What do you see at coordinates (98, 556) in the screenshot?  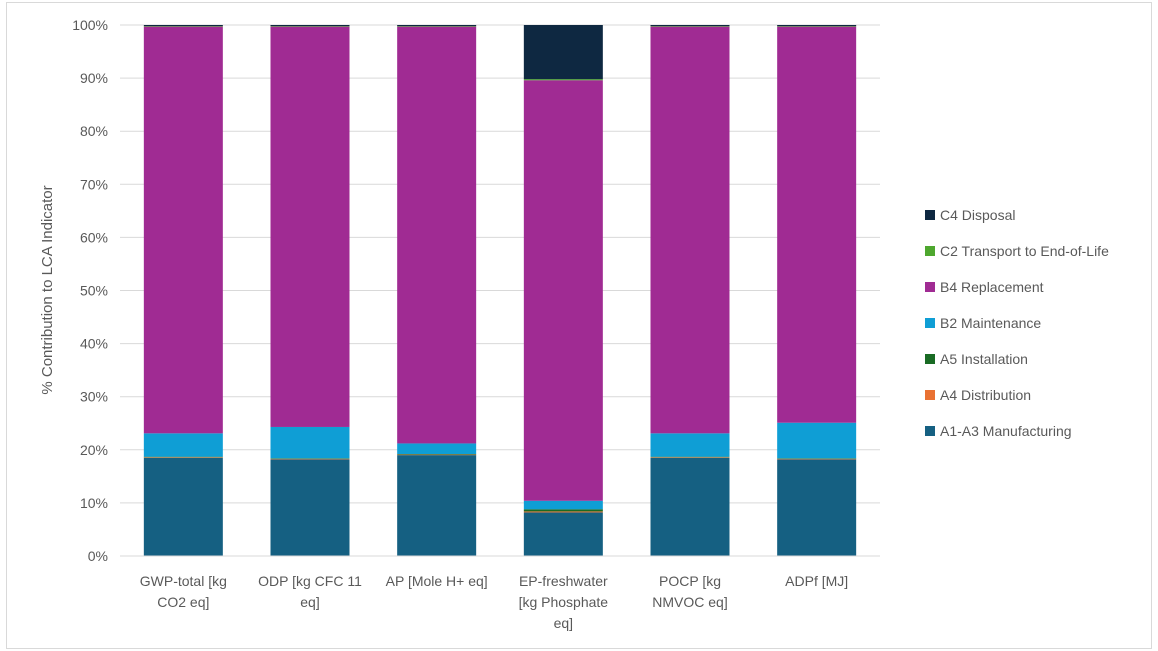 I see `y-tick-label: 0%` at bounding box center [98, 556].